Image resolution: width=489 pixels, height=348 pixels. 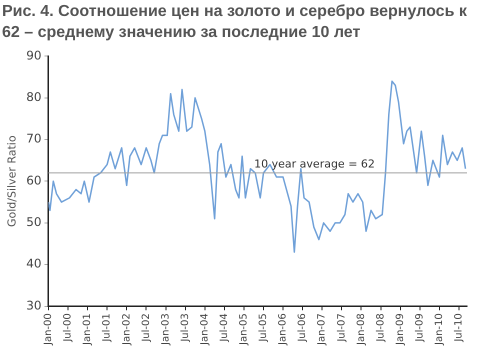 What do you see at coordinates (34, 305) in the screenshot?
I see `y-tick-label: 30` at bounding box center [34, 305].